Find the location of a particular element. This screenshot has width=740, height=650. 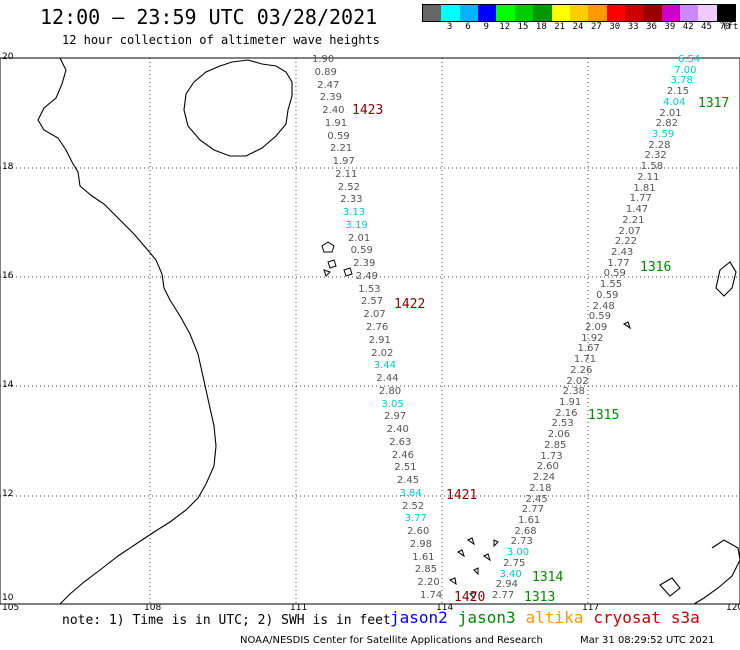

legend-label: 42 is located at coordinates (688, 27).